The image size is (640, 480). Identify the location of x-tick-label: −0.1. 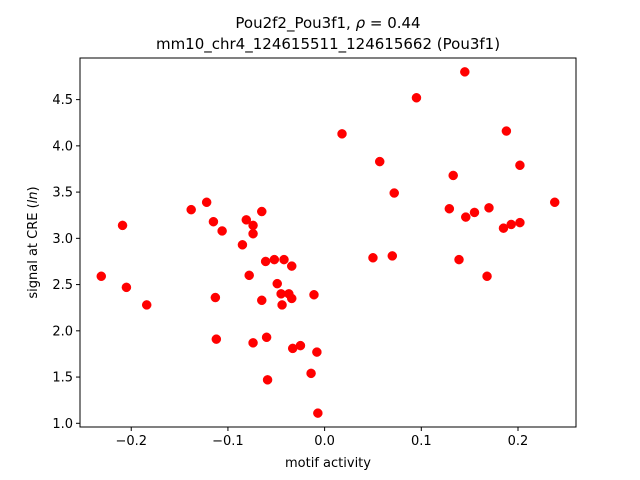
(228, 441).